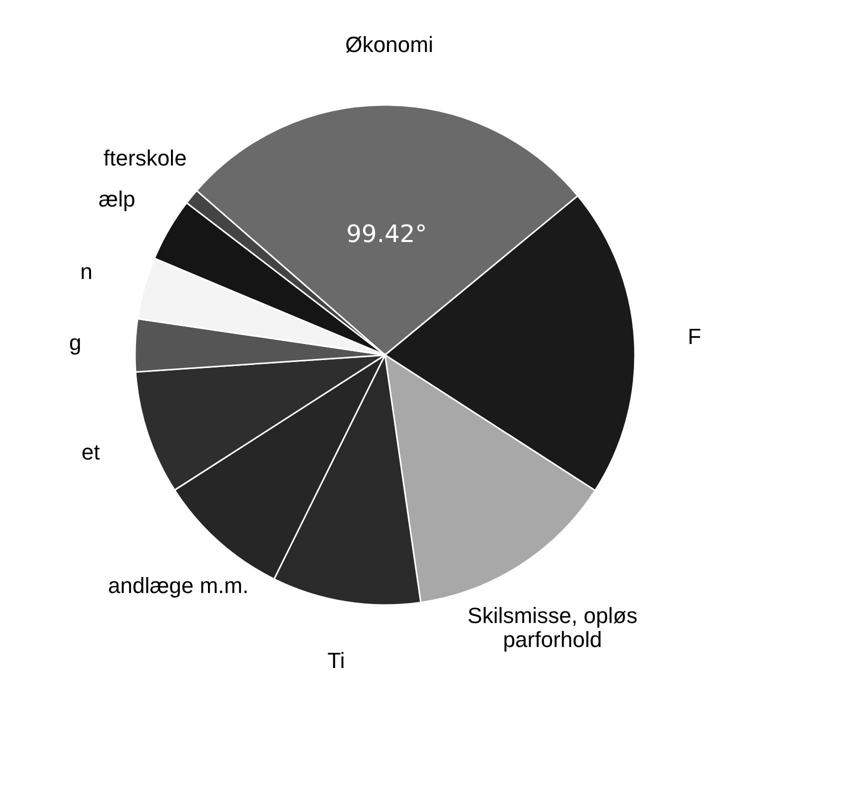 Image resolution: width=868 pixels, height=785 pixels. Describe the element at coordinates (178, 585) in the screenshot. I see `slice-label: andlæge m.m.` at that location.